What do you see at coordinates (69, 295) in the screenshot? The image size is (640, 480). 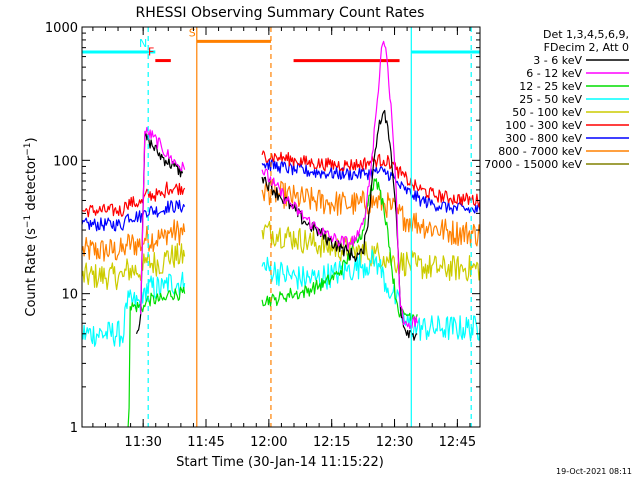 I see `y-tick-label: 10` at bounding box center [69, 295].